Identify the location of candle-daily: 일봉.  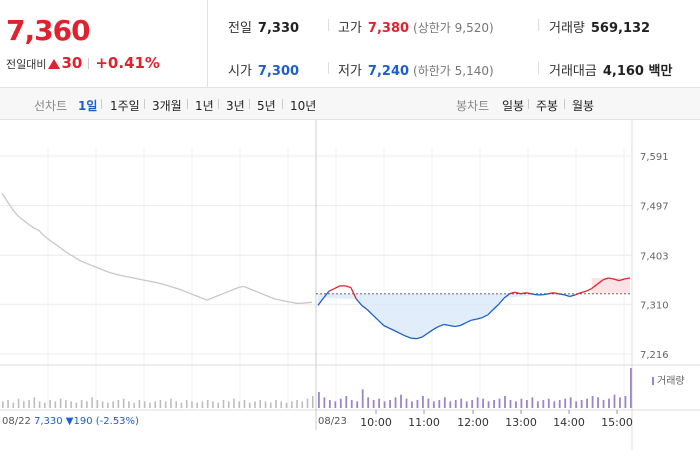
(513, 106).